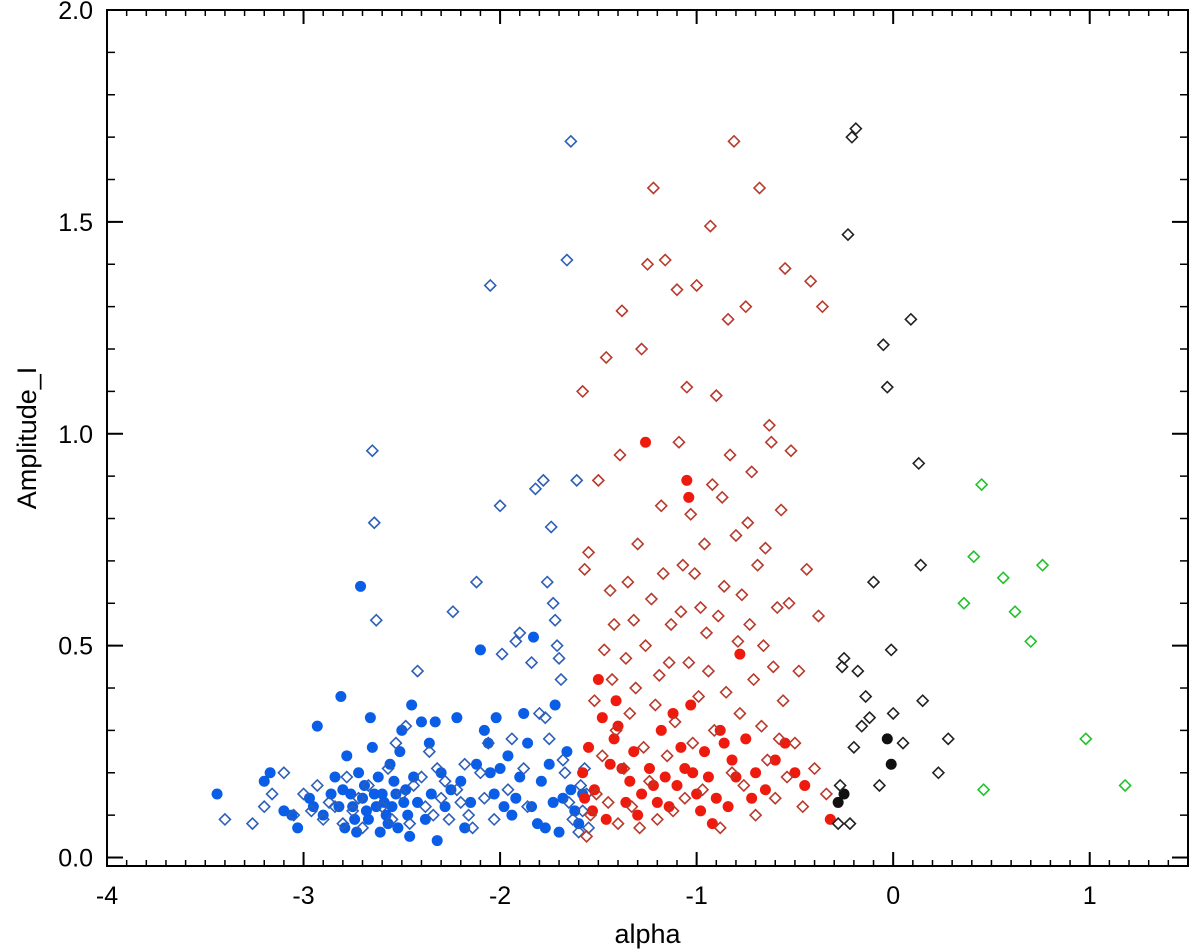 This screenshot has height=952, width=1200. Describe the element at coordinates (75, 435) in the screenshot. I see `y-tick-label: 1.0` at that location.